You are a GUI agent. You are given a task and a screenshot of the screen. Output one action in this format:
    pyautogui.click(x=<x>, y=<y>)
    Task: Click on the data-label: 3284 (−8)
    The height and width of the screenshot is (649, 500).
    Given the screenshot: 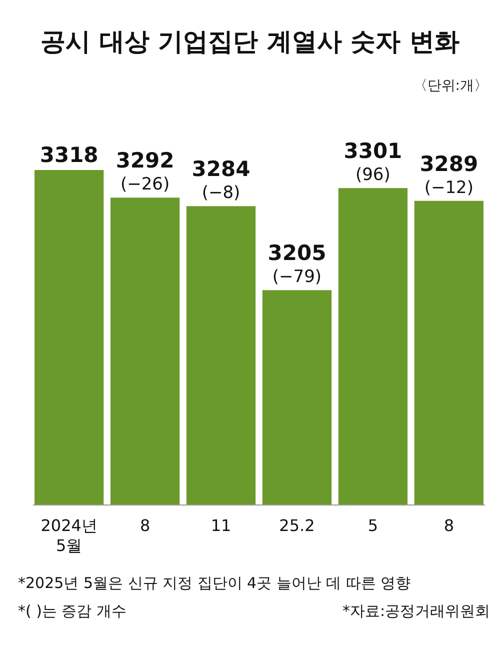 What is the action you would take?
    pyautogui.click(x=221, y=180)
    